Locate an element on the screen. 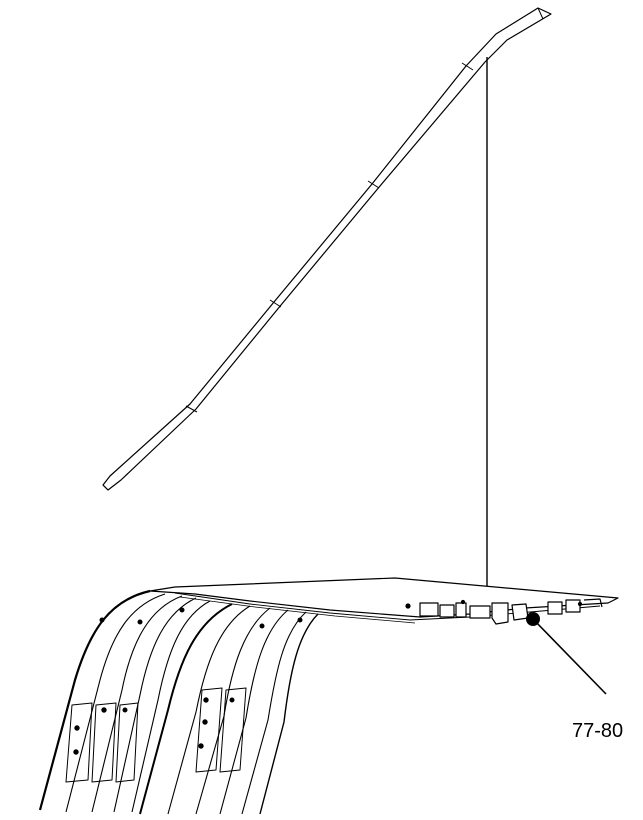  callout-leader-line is located at coordinates (569, 656).